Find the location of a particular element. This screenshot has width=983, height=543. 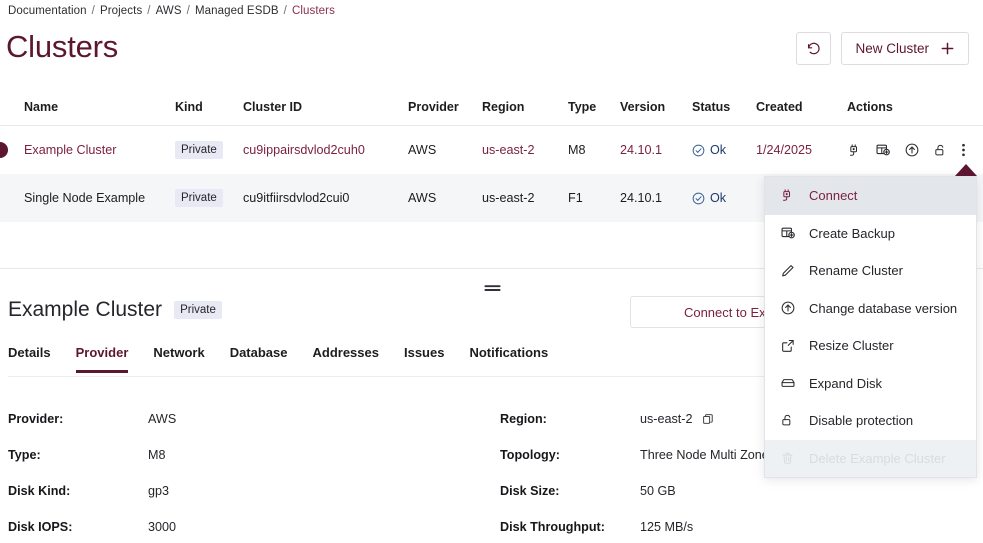

field-label: Topology: is located at coordinates (530, 455).